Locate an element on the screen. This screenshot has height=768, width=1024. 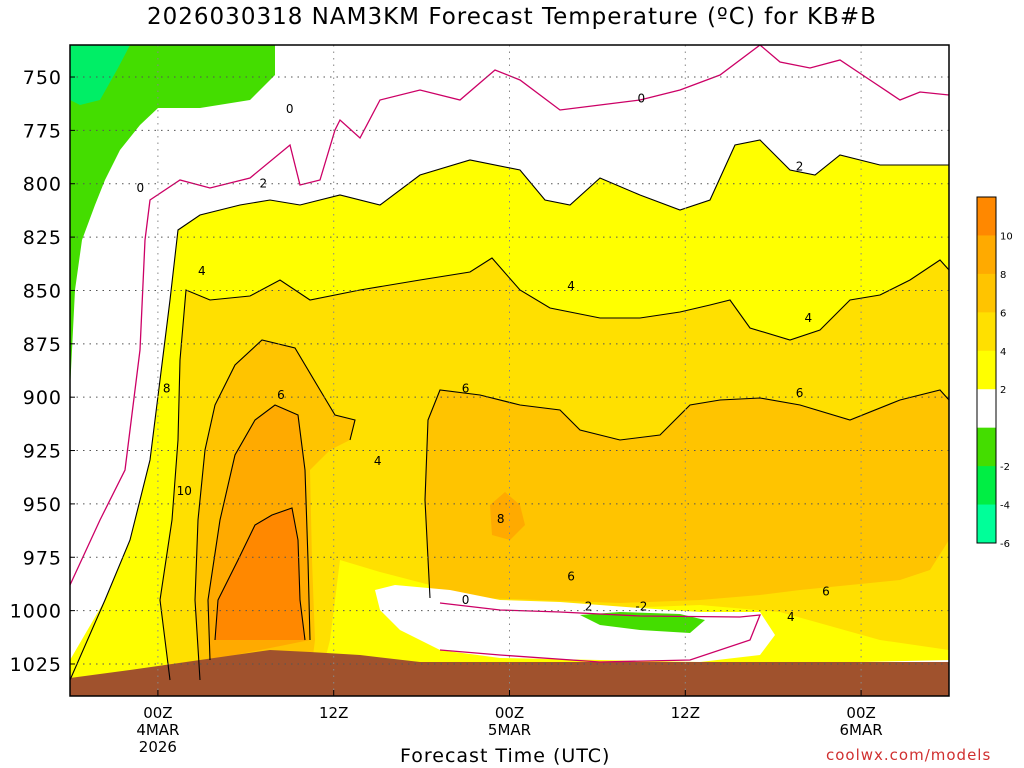
colorbar-frame is located at coordinates (986, 370).